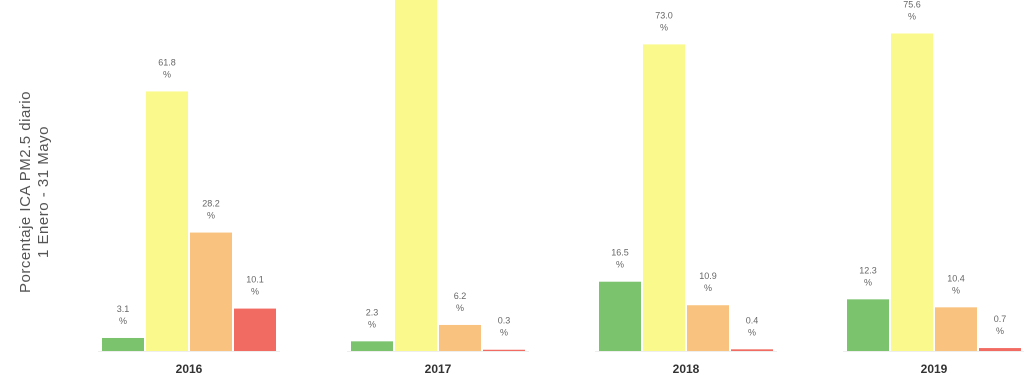 The height and width of the screenshot is (383, 1024). Describe the element at coordinates (934, 369) in the screenshot. I see `x-tick-label-2019: 2019` at that location.